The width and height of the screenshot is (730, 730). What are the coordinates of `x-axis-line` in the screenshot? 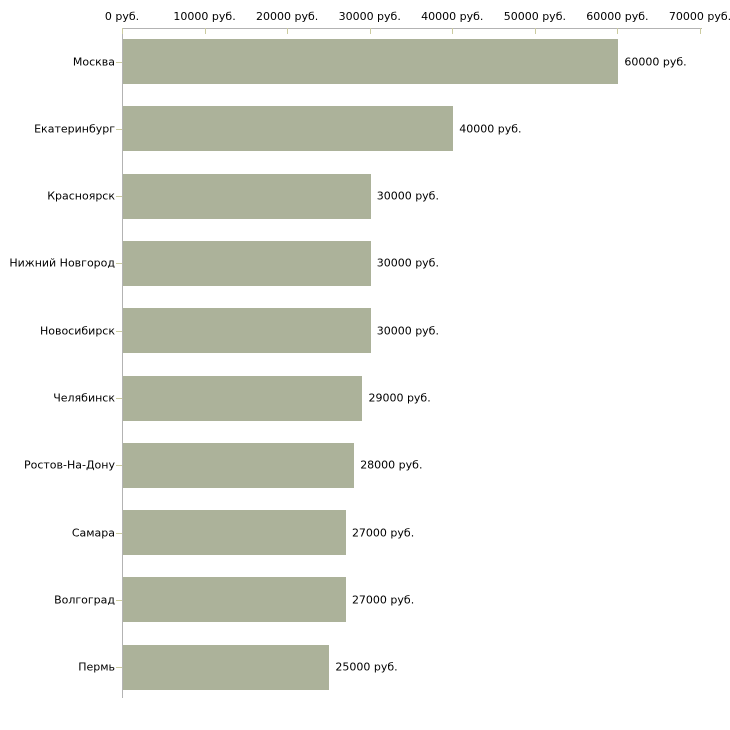 It's located at (412, 28).